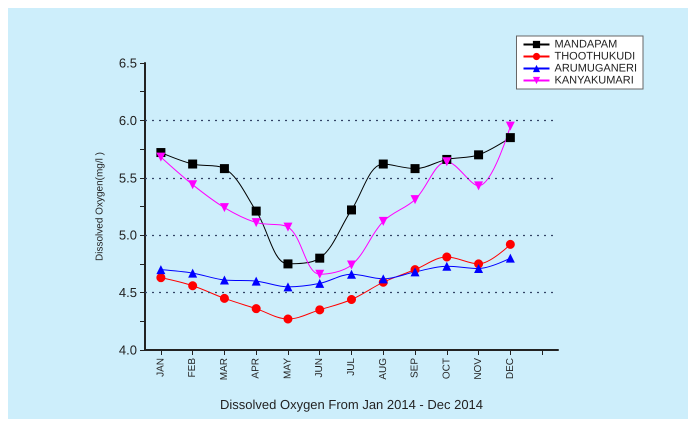 Image resolution: width=696 pixels, height=427 pixels. I want to click on x-tick-label: SEP, so click(415, 368).